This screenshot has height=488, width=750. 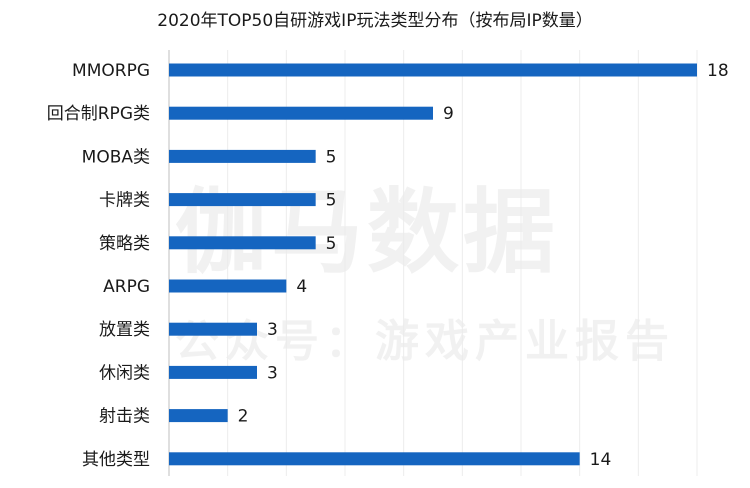 I want to click on data-label: 18, so click(x=718, y=71).